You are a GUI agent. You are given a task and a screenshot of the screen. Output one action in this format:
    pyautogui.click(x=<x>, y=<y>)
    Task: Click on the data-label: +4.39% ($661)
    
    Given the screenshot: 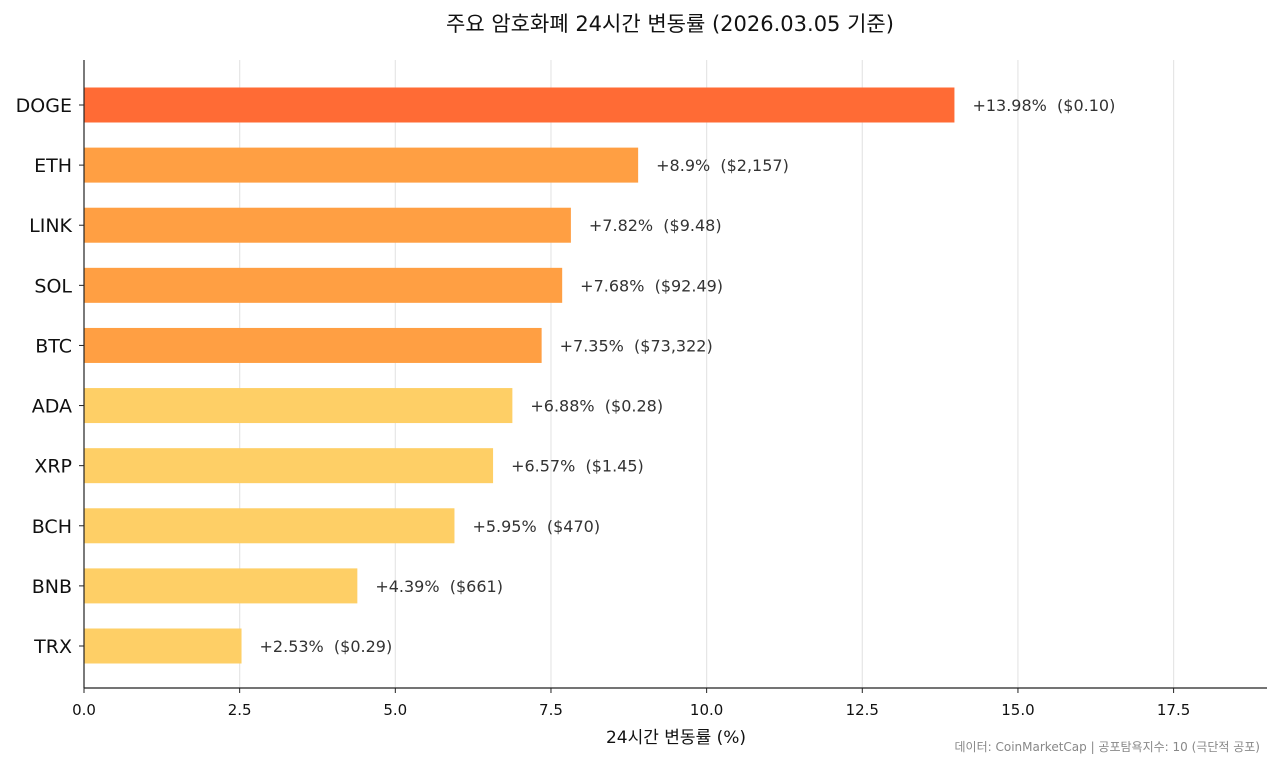 What is the action you would take?
    pyautogui.click(x=439, y=586)
    